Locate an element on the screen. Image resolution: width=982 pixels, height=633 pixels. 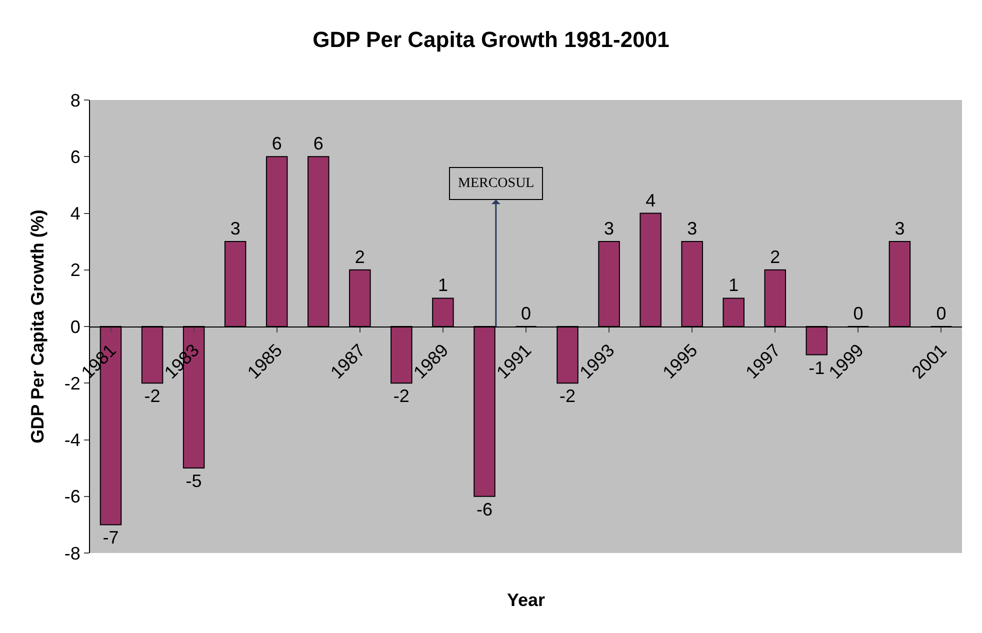
annotation: MERCOSUL is located at coordinates (496, 183).